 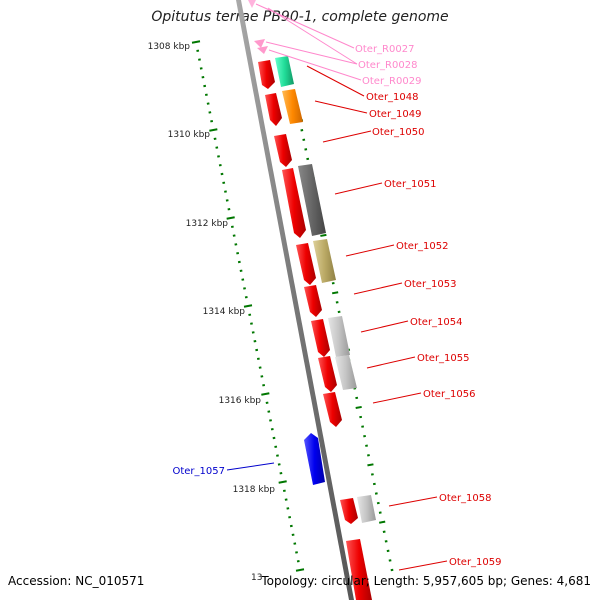 What do you see at coordinates (76, 581) in the screenshot?
I see `accession-text: Accession: NC_010571` at bounding box center [76, 581].